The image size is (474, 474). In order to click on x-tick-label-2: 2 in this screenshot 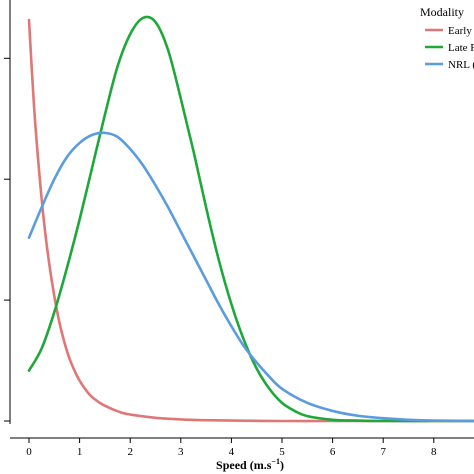, I will do `click(130, 452)`.